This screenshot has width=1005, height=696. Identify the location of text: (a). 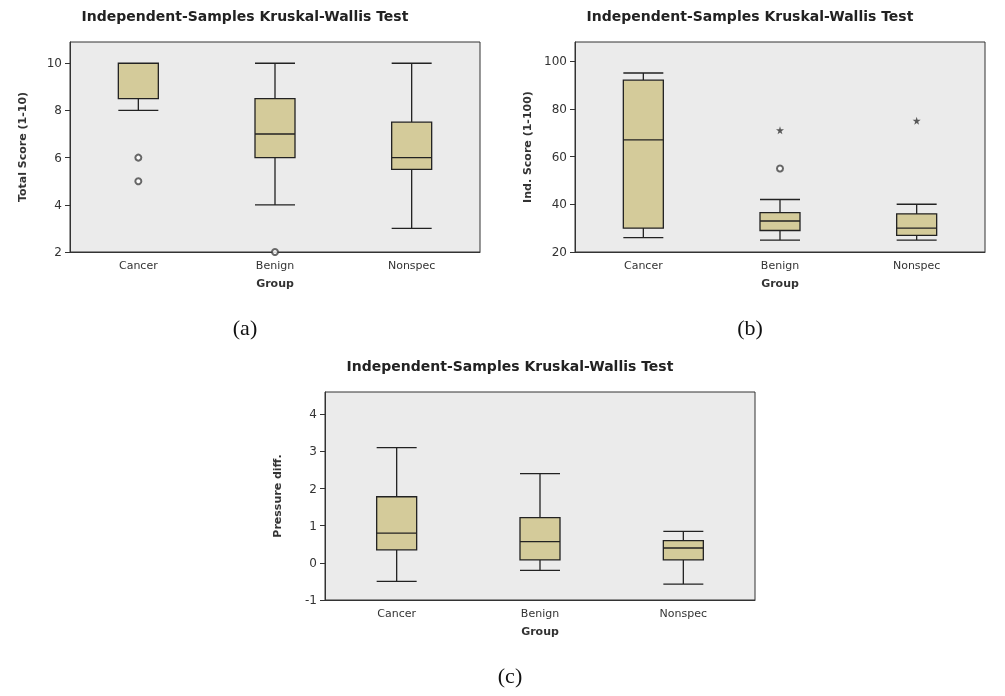
(245, 327).